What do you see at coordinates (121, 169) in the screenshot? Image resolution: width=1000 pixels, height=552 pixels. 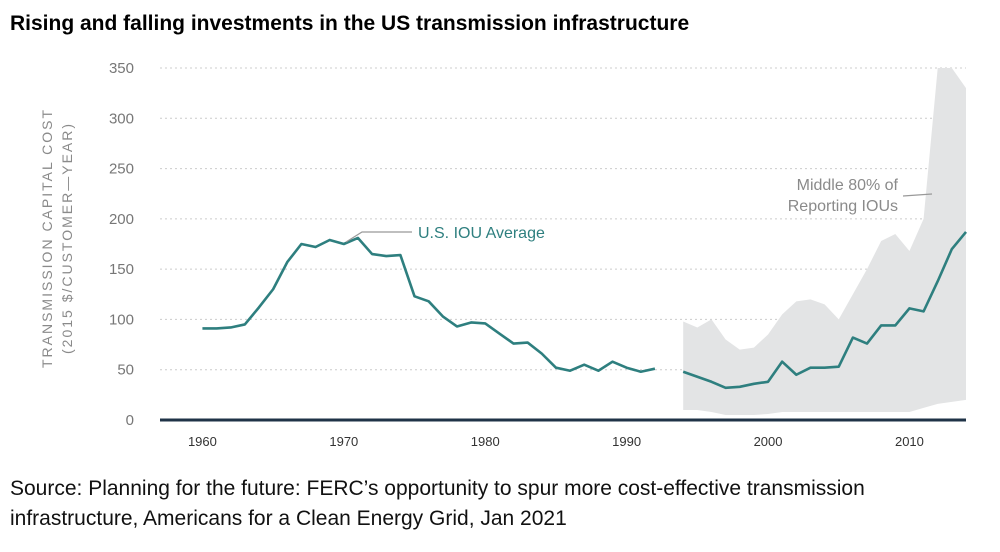 I see `y-tick-label: 250` at bounding box center [121, 169].